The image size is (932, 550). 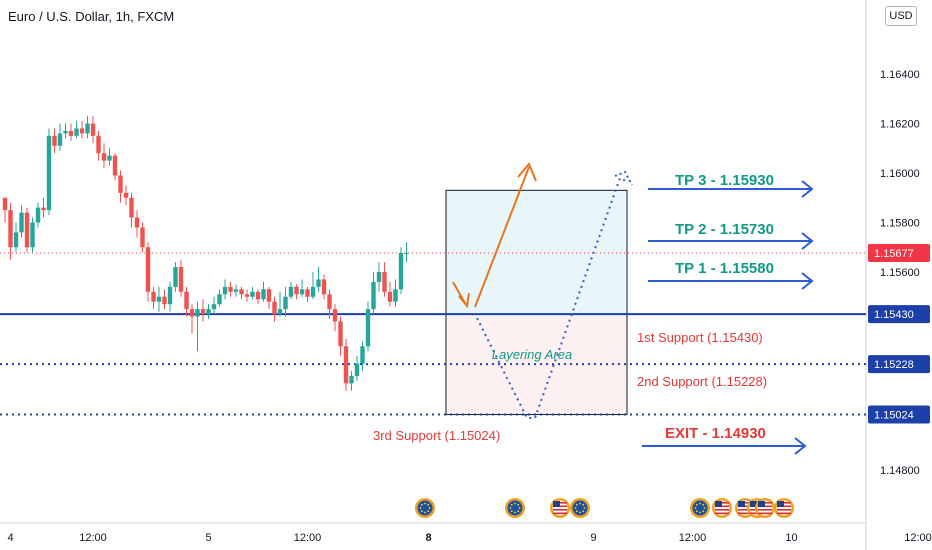 I want to click on support-badge-3-bg, so click(x=899, y=414).